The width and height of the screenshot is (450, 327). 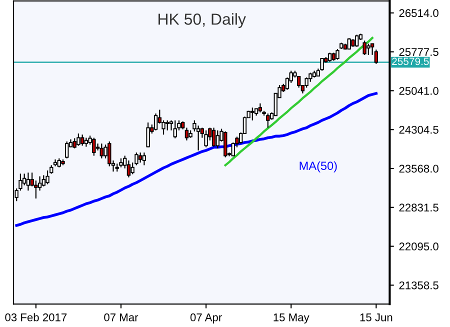 I want to click on x-tick-label: 07 Mar, so click(x=121, y=317).